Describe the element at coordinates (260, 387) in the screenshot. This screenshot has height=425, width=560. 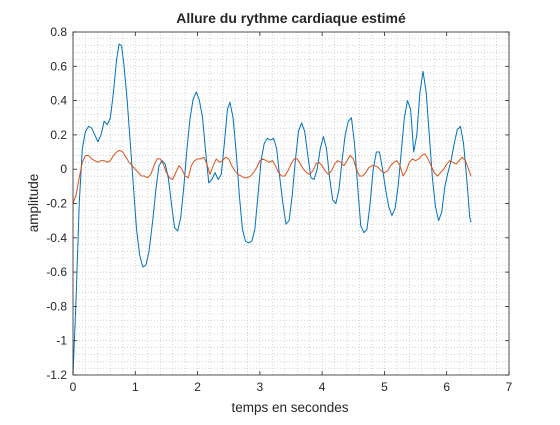
I see `x-tick-label: 3` at that location.